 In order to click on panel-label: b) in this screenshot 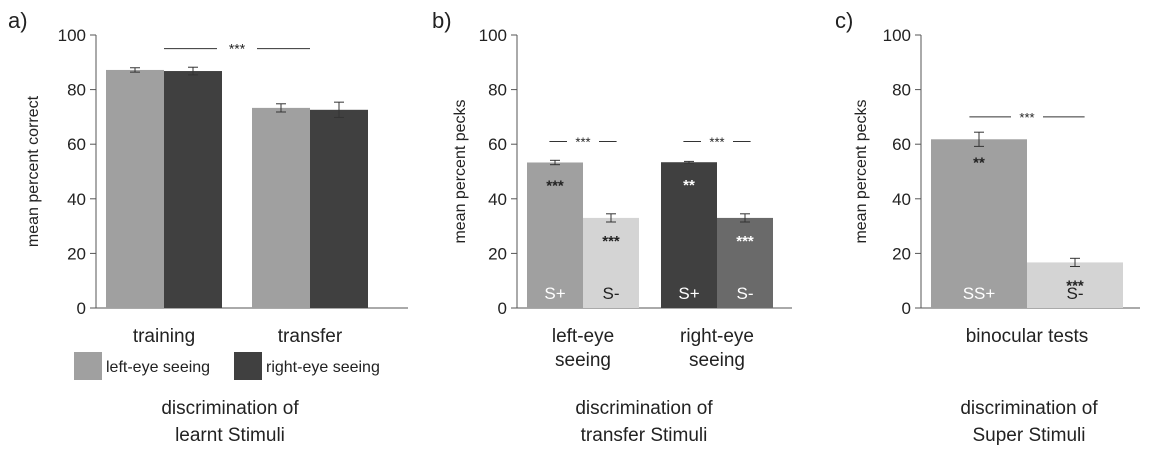, I will do `click(442, 20)`.